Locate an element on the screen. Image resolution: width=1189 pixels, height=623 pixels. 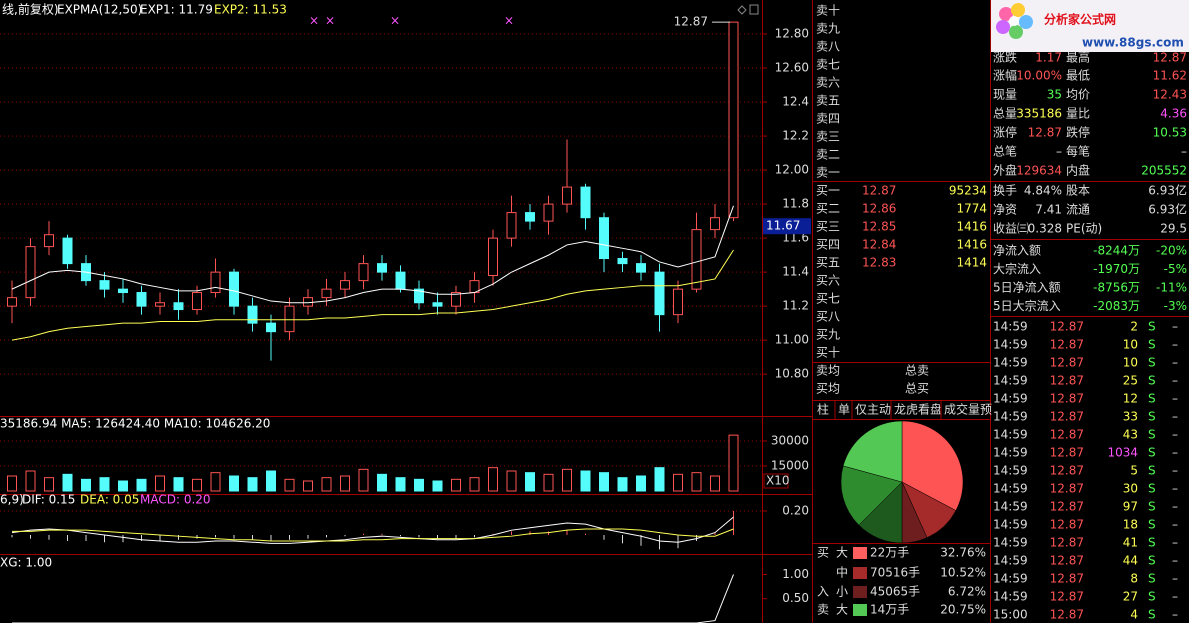
flow-pct: -3% is located at coordinates (1175, 306).